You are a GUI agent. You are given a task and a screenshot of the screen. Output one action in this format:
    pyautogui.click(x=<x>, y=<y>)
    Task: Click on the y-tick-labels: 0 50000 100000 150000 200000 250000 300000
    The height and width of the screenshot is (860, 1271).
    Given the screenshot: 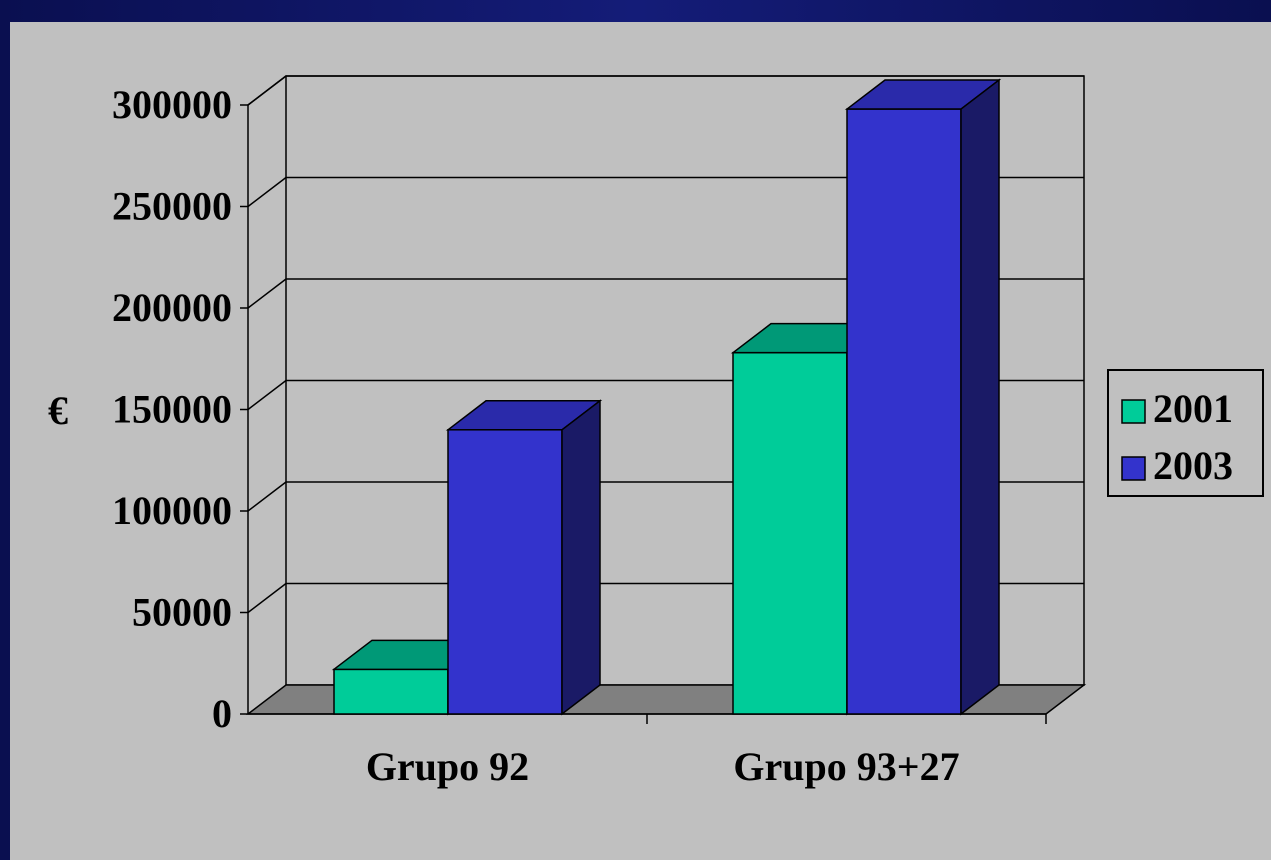 What is the action you would take?
    pyautogui.click(x=172, y=409)
    